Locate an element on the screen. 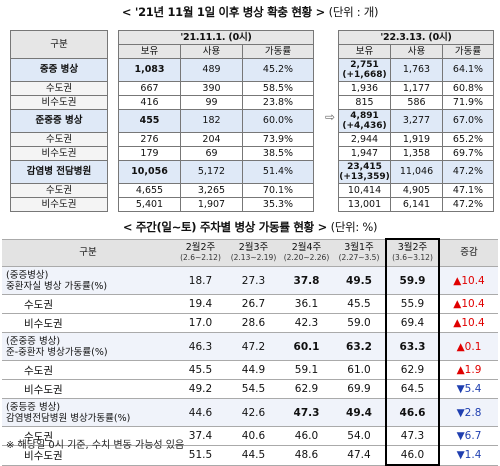 The width and height of the screenshot is (500, 466). row-label: (준중증 병상) 준-중환자 병상가동률(%) is located at coordinates (88, 346).